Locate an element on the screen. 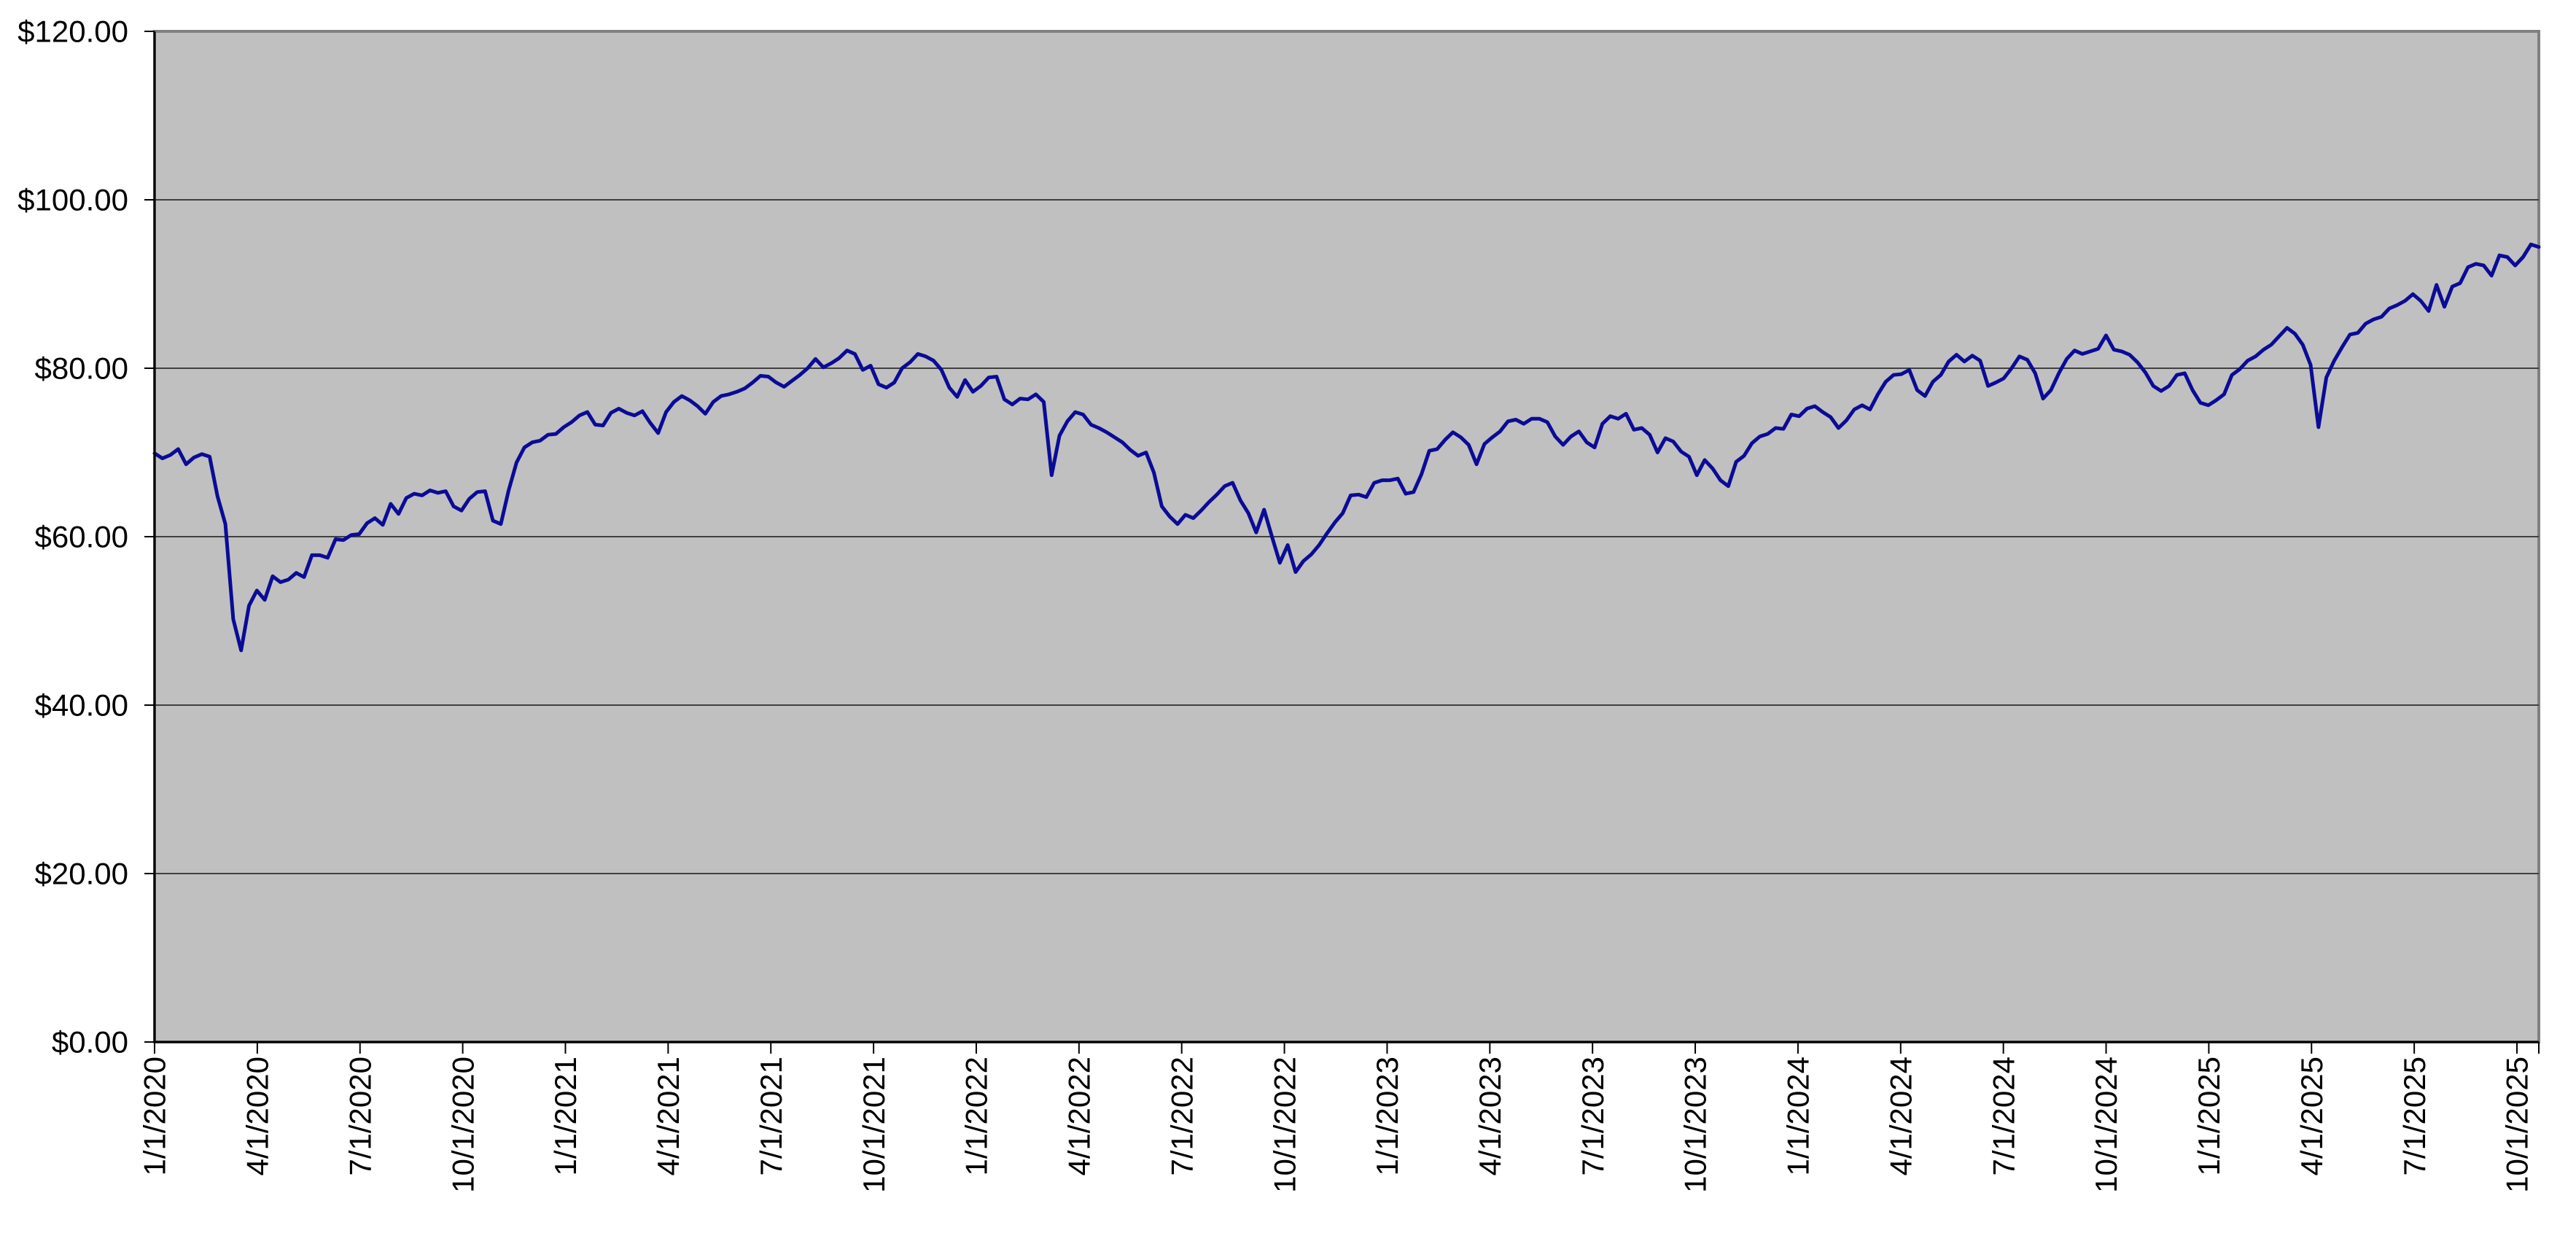 The width and height of the screenshot is (2576, 1252). x-tick-label: 7/1/2021 is located at coordinates (771, 1116).